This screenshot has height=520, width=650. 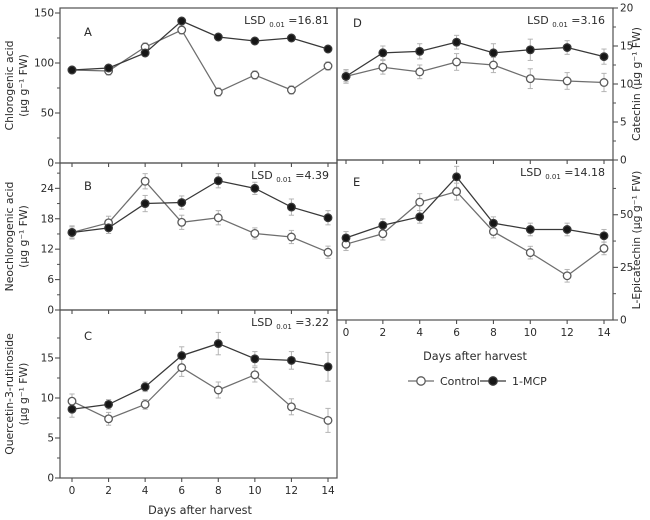 What do you see at coordinates (626, 268) in the screenshot?
I see `y-tick-label: 25` at bounding box center [626, 268].